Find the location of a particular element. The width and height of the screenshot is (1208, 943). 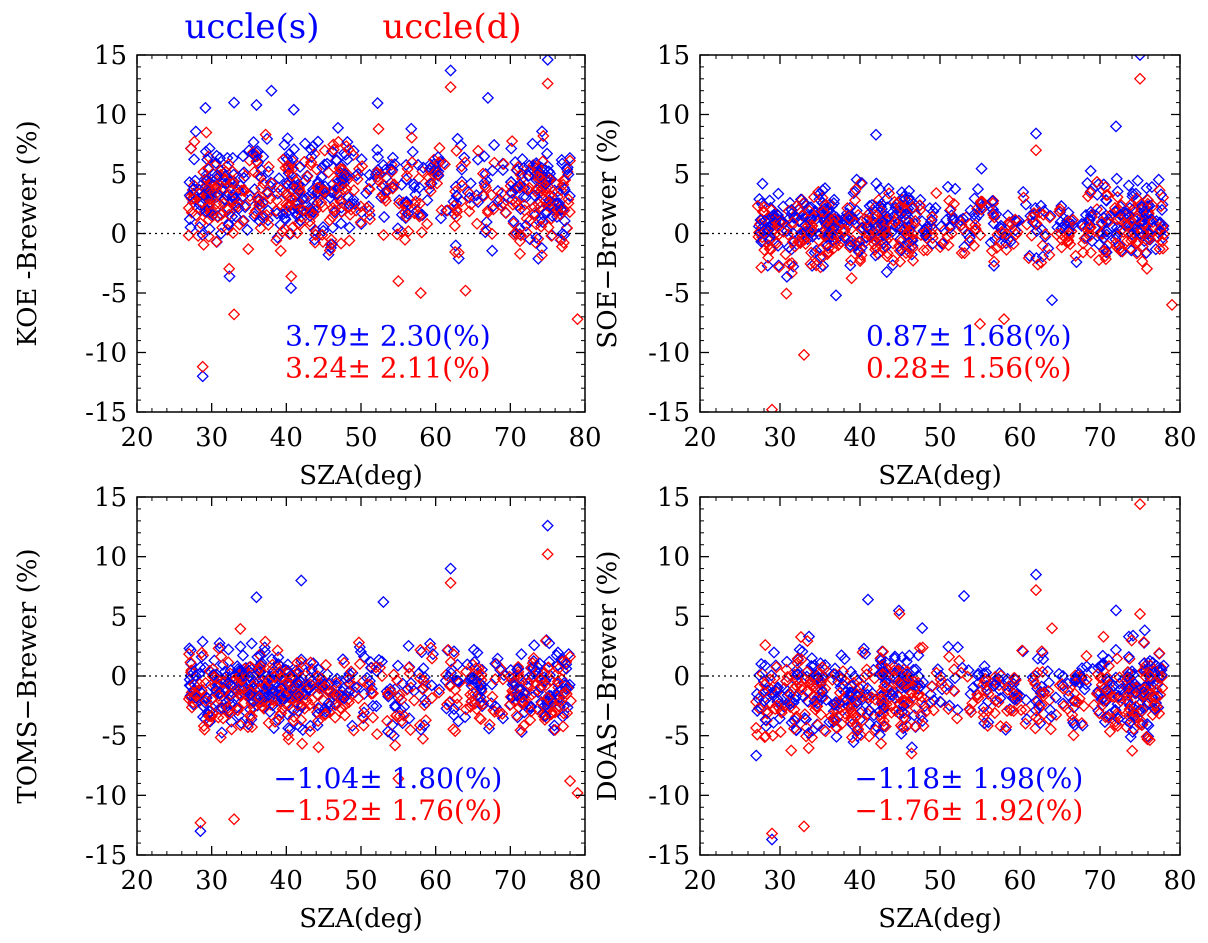

toms-outlier-uccle-s is located at coordinates (200, 831).